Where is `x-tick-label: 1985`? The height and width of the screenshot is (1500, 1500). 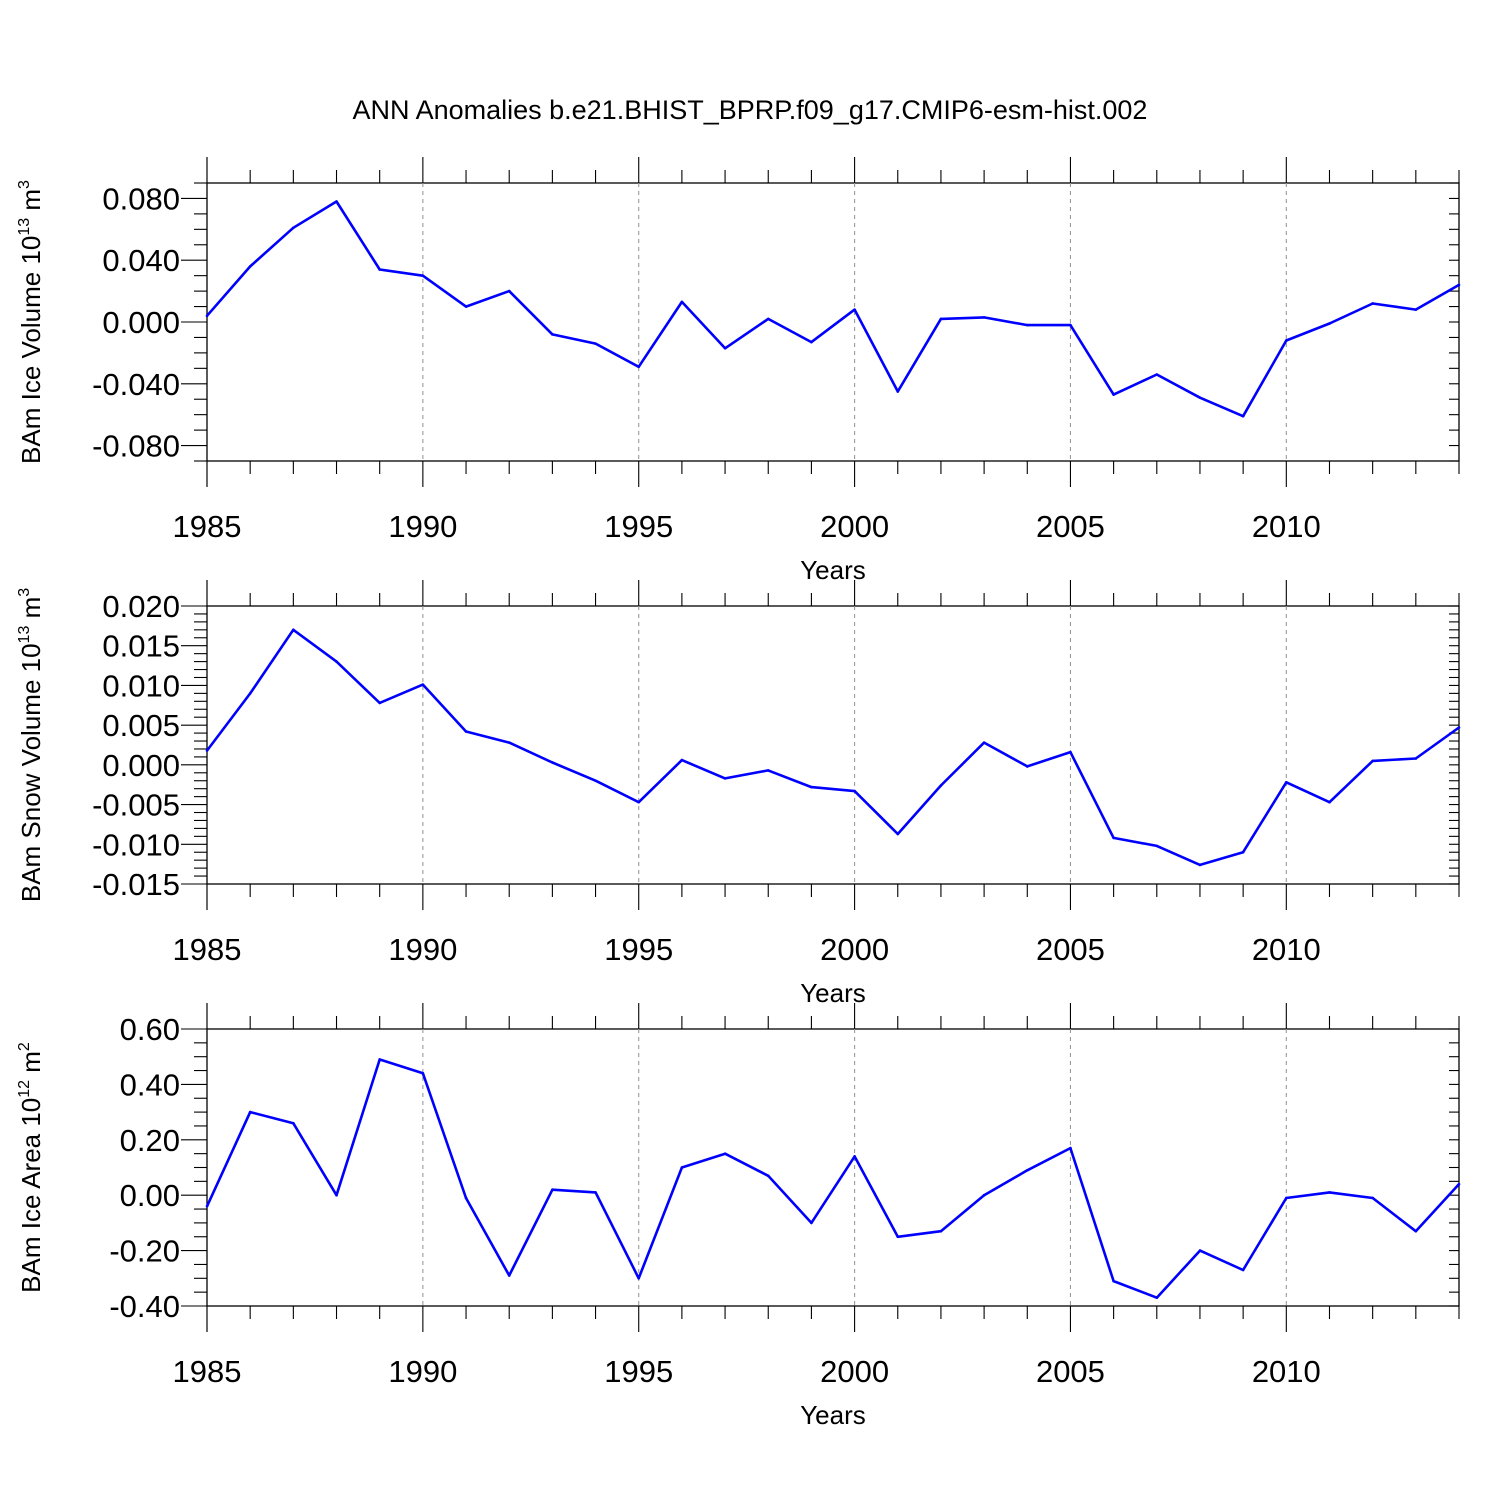 x-tick-label: 1985 is located at coordinates (207, 1371).